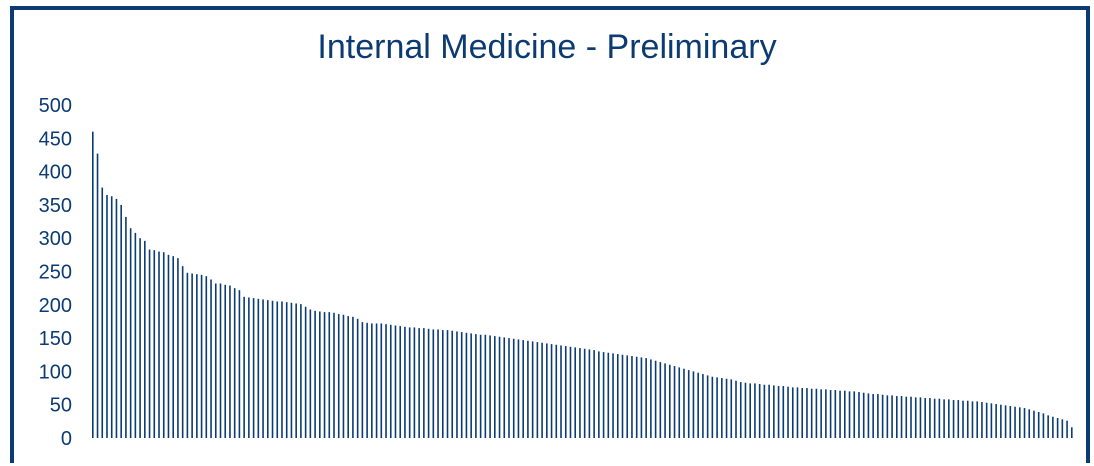 The width and height of the screenshot is (1094, 466). What do you see at coordinates (55, 239) in the screenshot?
I see `y-tick-label: 300` at bounding box center [55, 239].